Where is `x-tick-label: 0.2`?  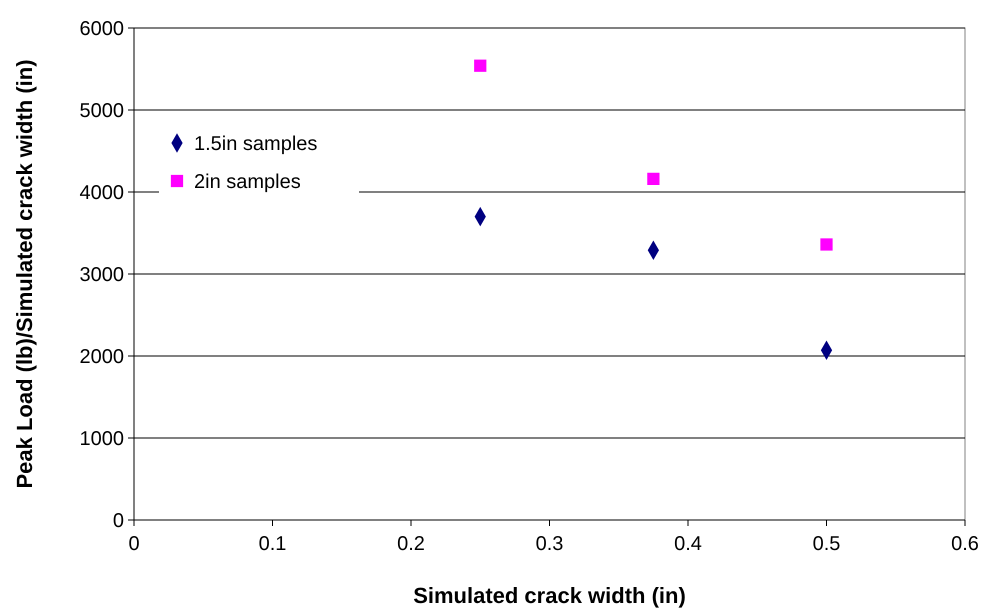
x-tick-label: 0.2 is located at coordinates (411, 544).